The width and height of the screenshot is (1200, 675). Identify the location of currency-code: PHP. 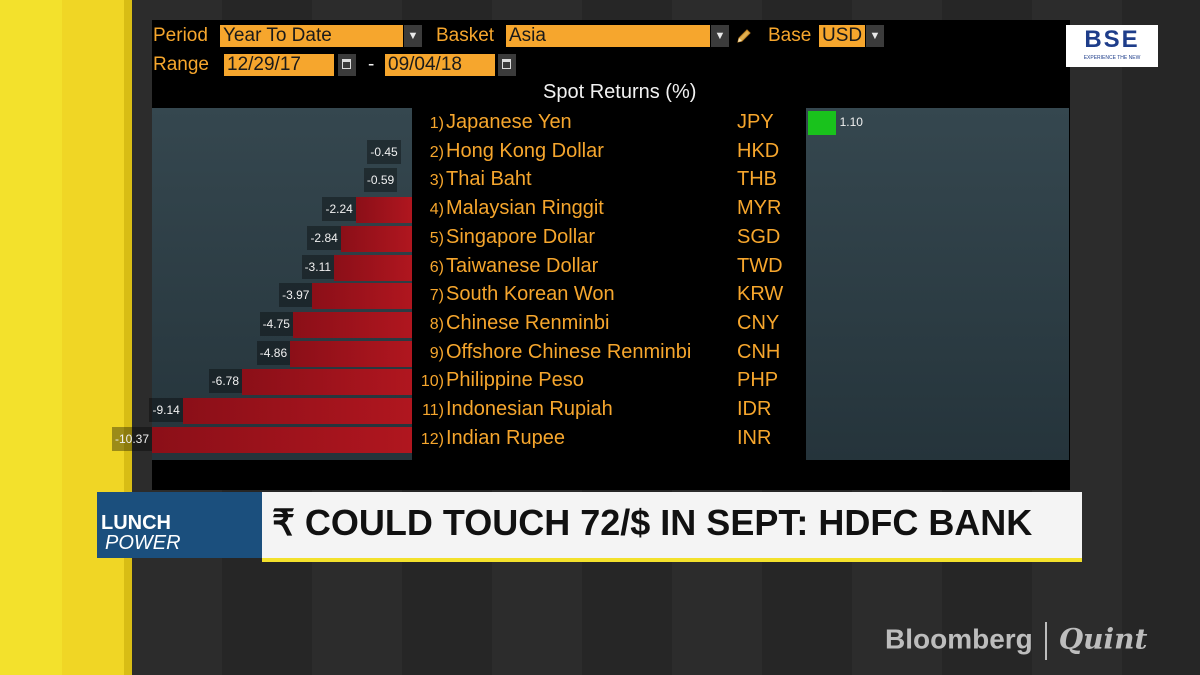
(758, 380).